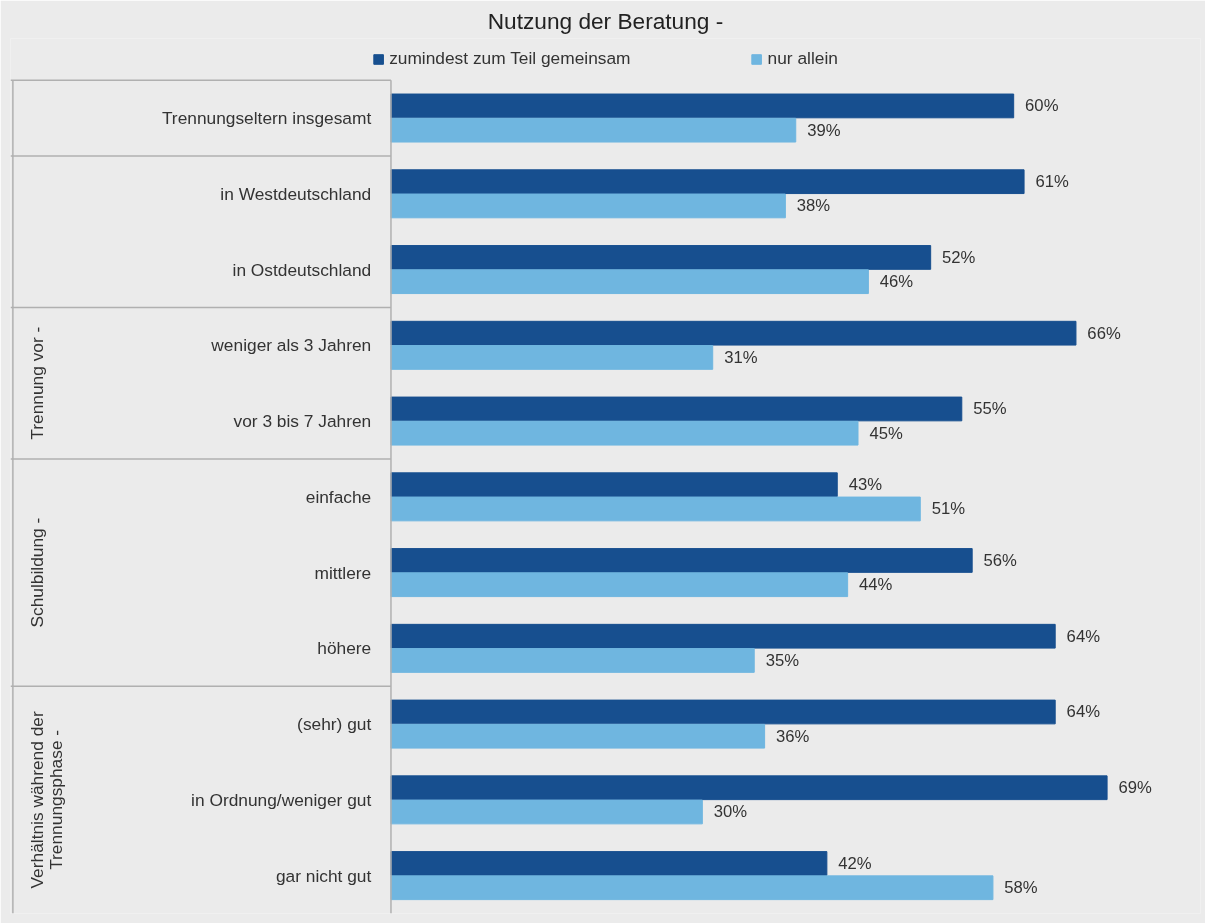 The height and width of the screenshot is (923, 1205). I want to click on data-label: 30%, so click(730, 812).